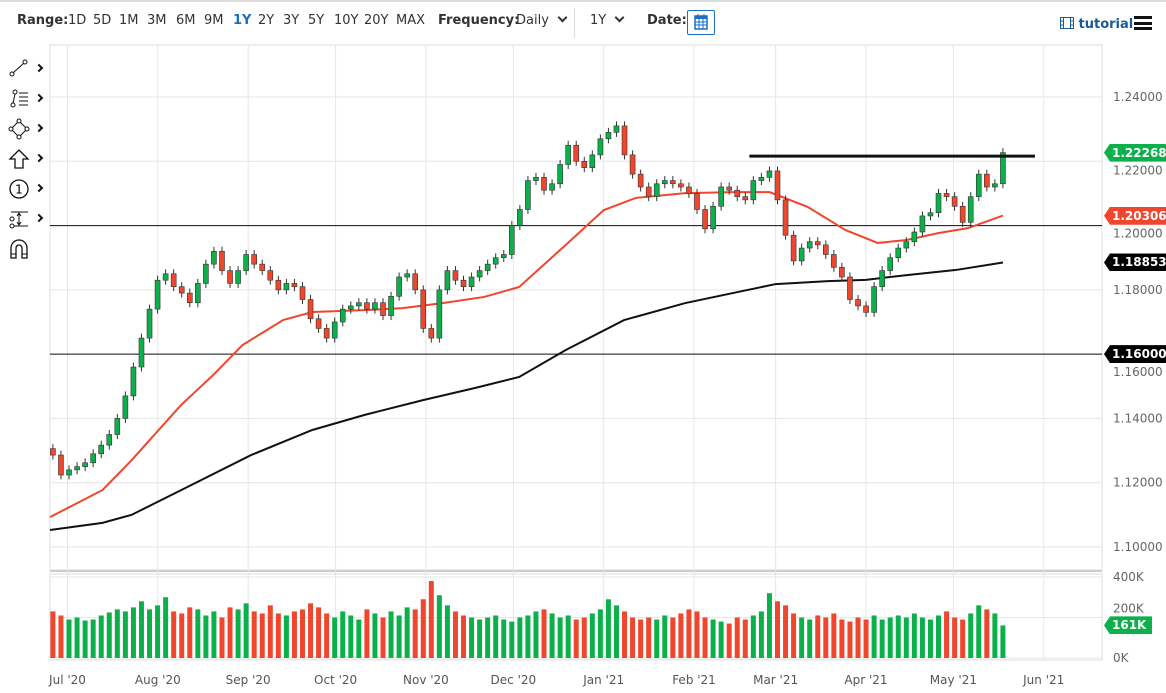  I want to click on line-tool-button, so click(26, 70).